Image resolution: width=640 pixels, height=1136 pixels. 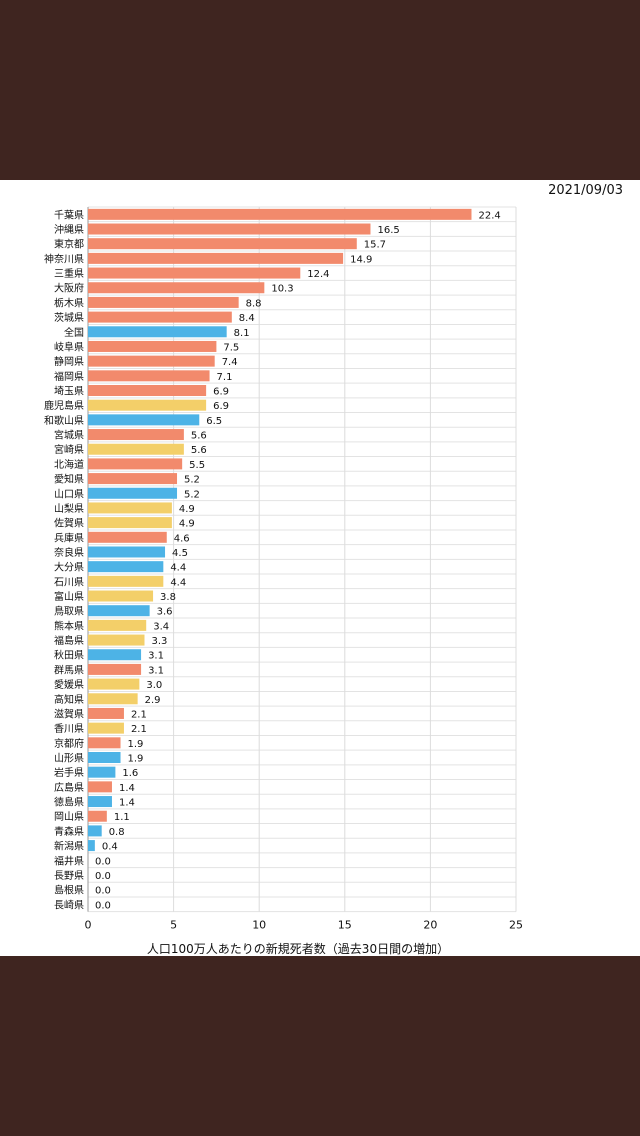 What do you see at coordinates (304, 925) in the screenshot?
I see `x-axis-ticks: 0 5 10 15 20 25` at bounding box center [304, 925].